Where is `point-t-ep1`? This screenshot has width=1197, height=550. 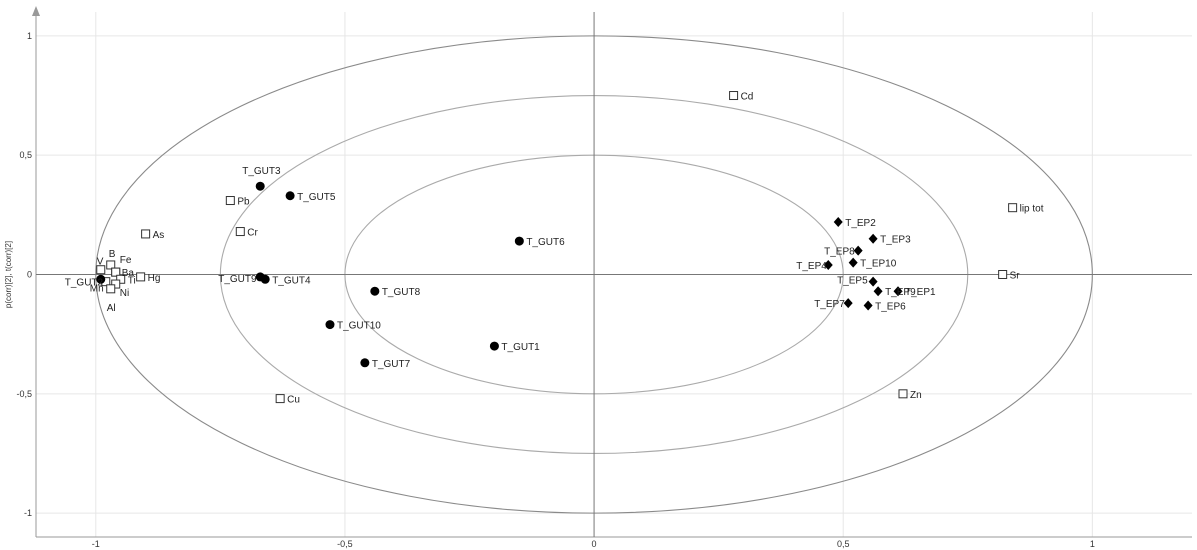 point-t-ep1 is located at coordinates (898, 291).